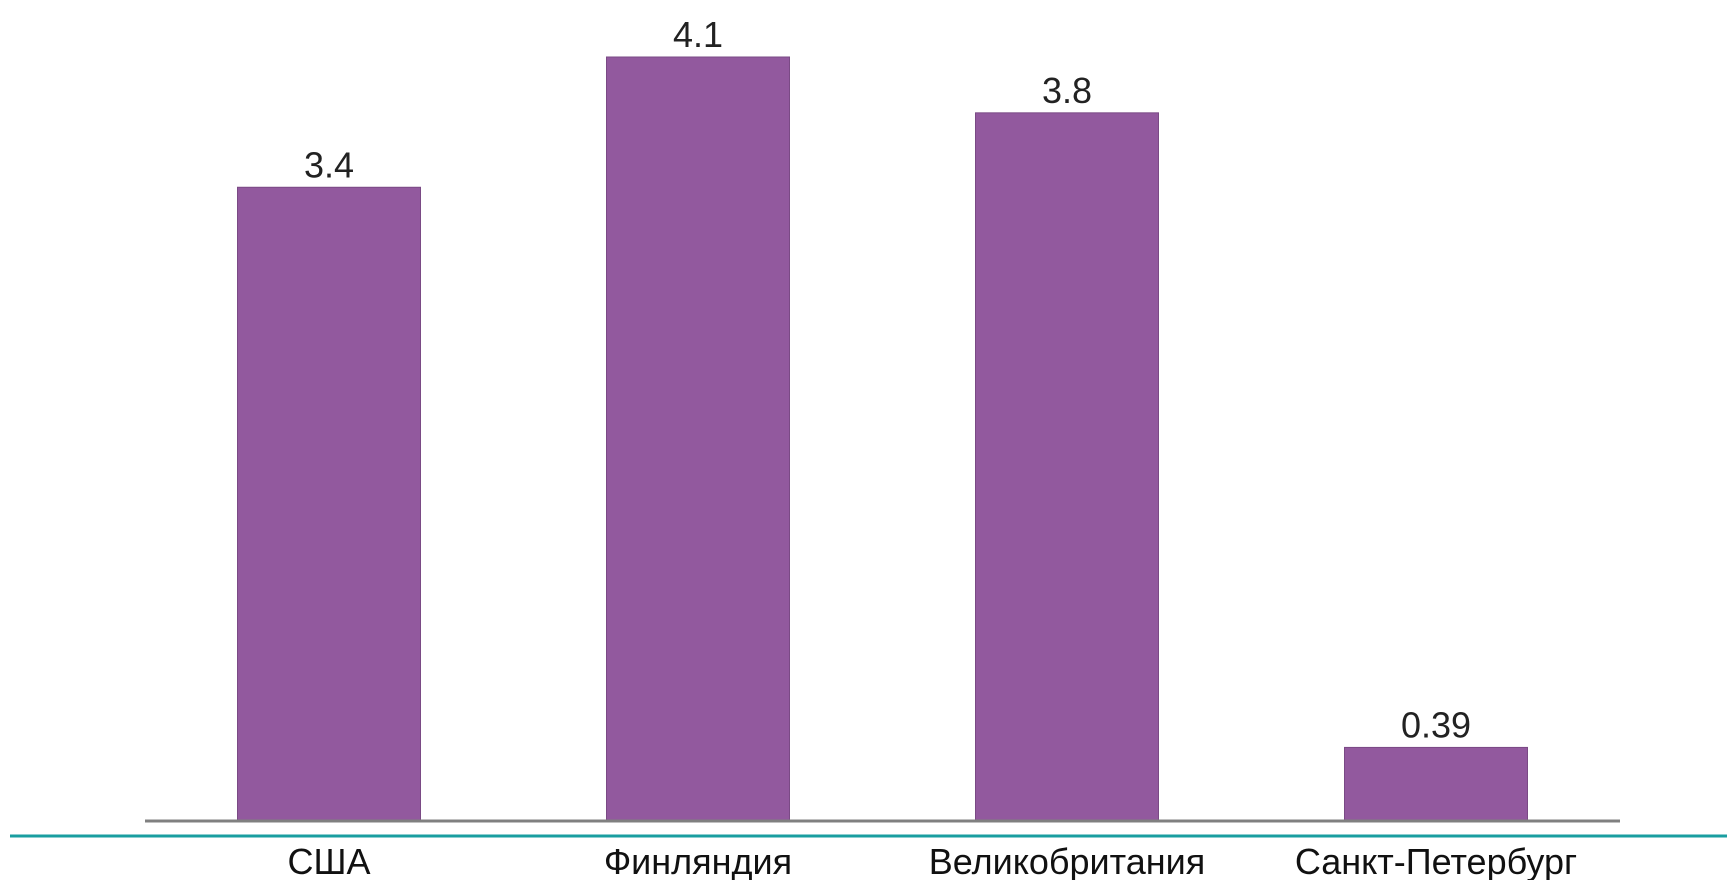  I want to click on category-label-3: Великобритания, so click(1067, 860).